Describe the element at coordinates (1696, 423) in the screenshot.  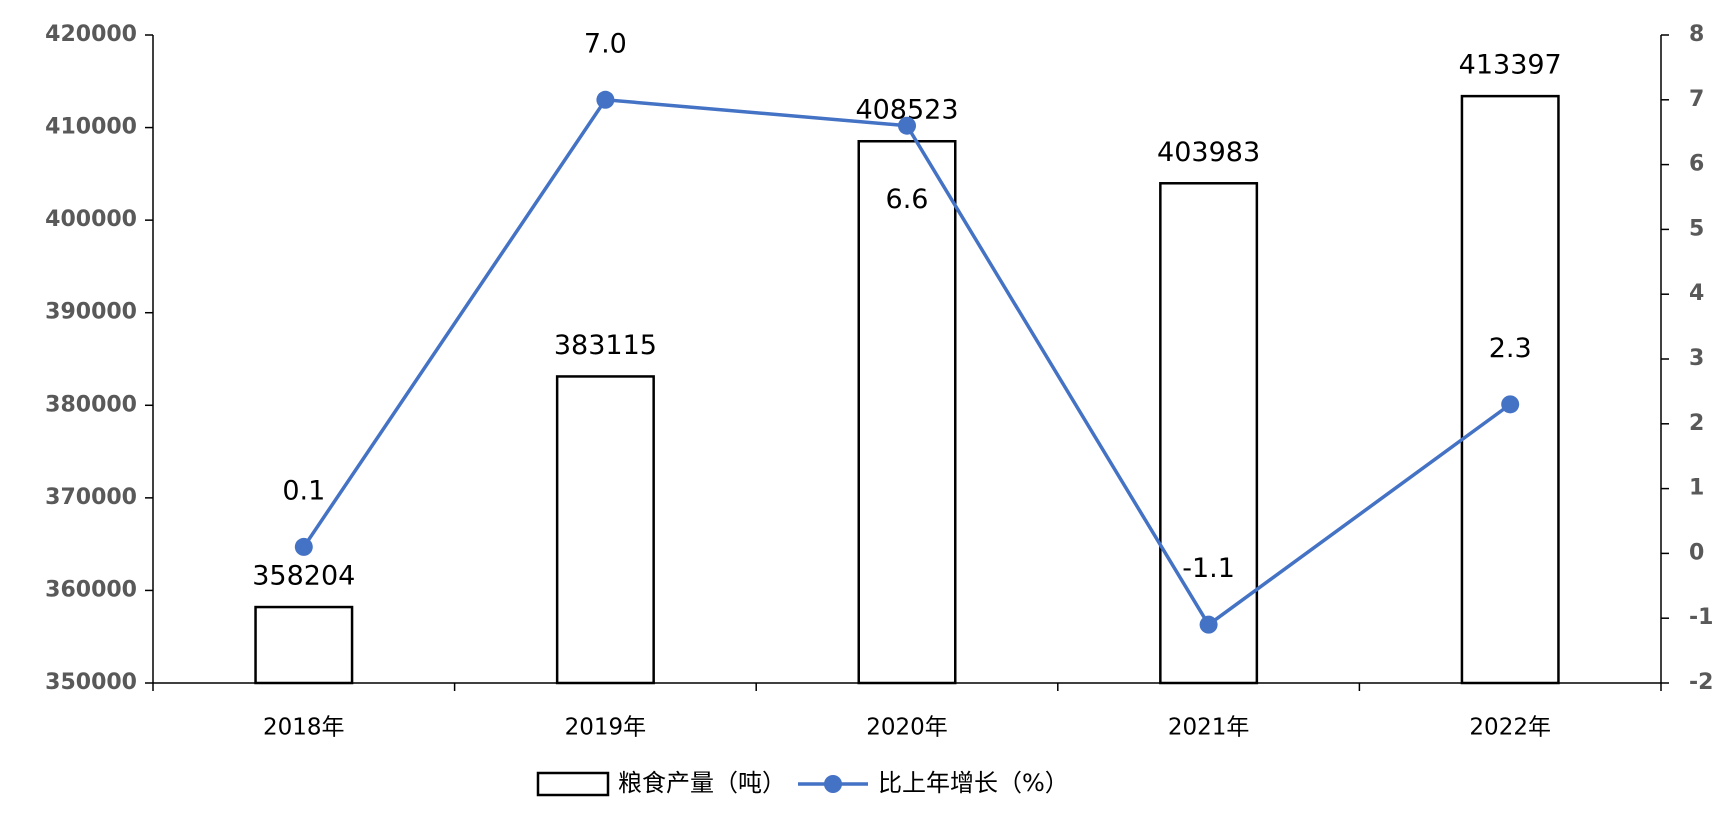
I see `y2-tick-label: 2` at that location.